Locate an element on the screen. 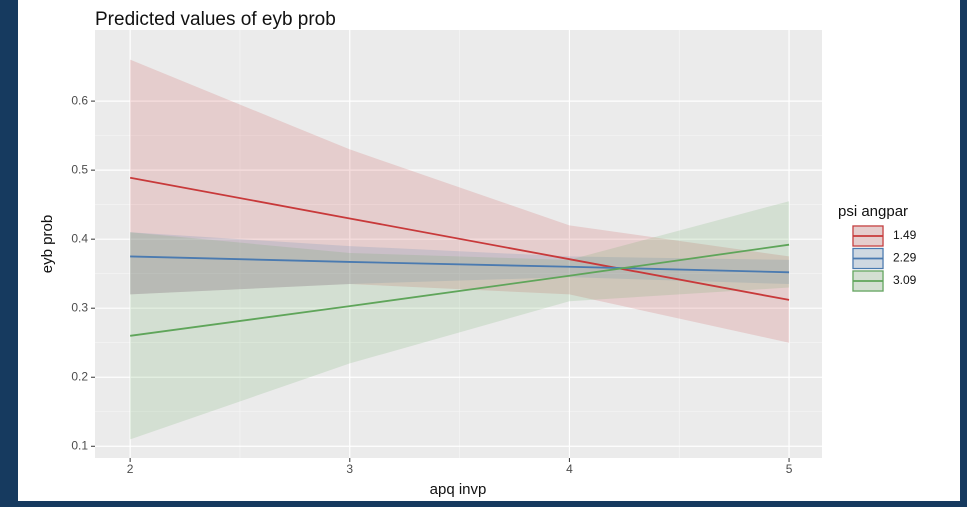 The image size is (967, 507). y-tick-label: 0.1 is located at coordinates (79, 445).